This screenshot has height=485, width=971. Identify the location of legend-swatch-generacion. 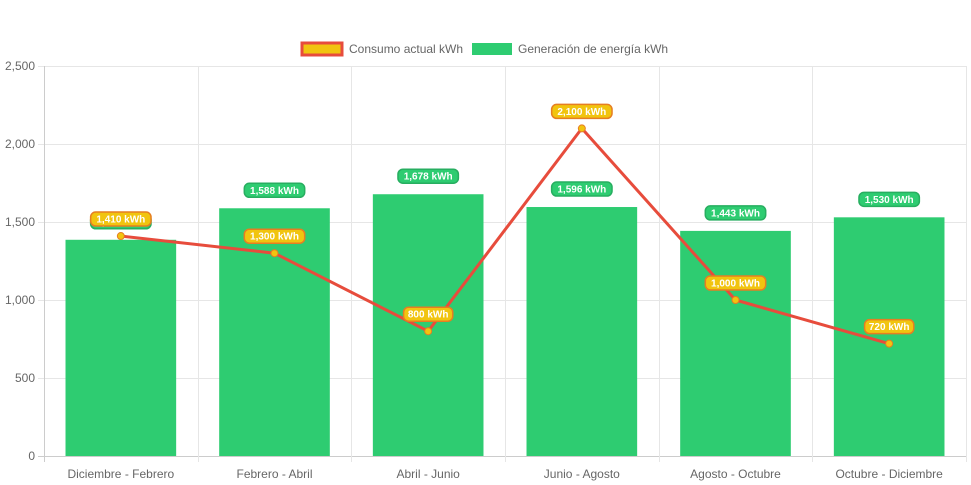
(492, 49).